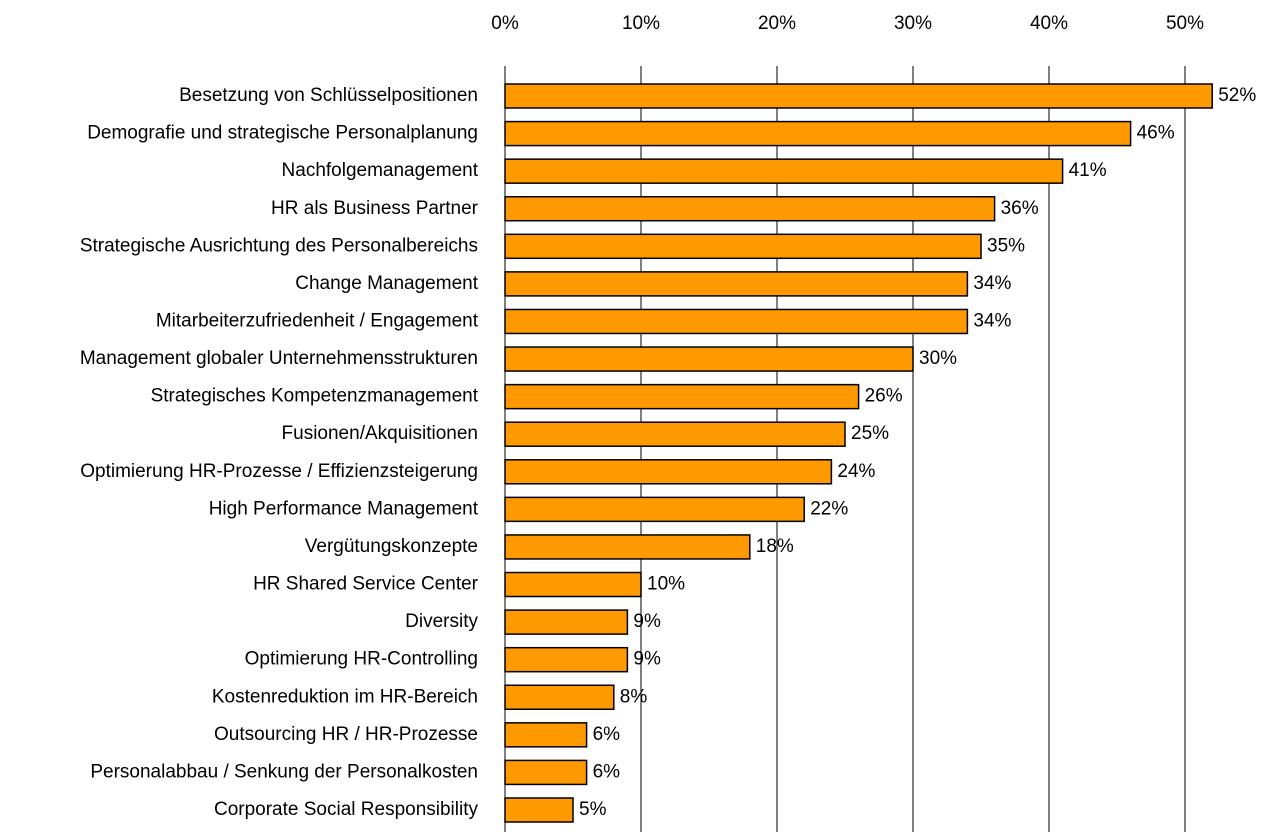 The height and width of the screenshot is (832, 1275). I want to click on y-tick-label: Change Management, so click(386, 283).